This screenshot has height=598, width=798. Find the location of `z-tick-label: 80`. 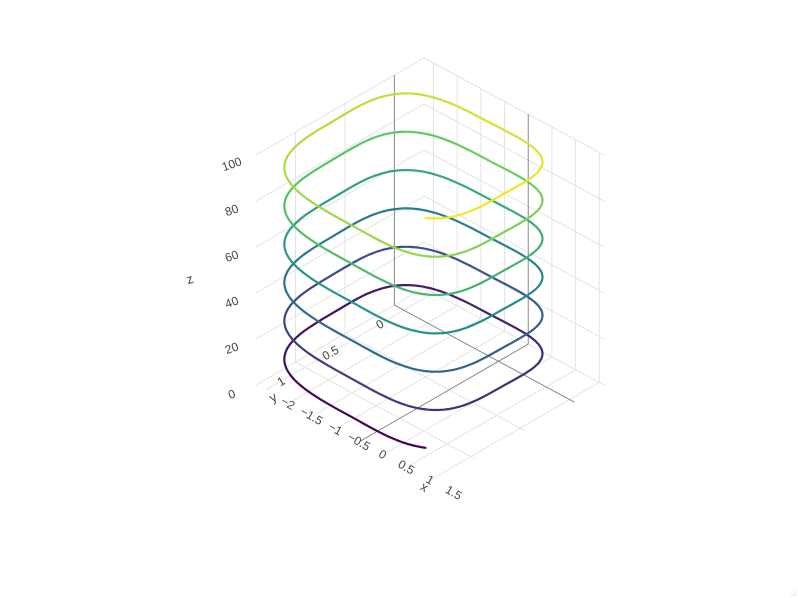

z-tick-label: 80 is located at coordinates (232, 210).